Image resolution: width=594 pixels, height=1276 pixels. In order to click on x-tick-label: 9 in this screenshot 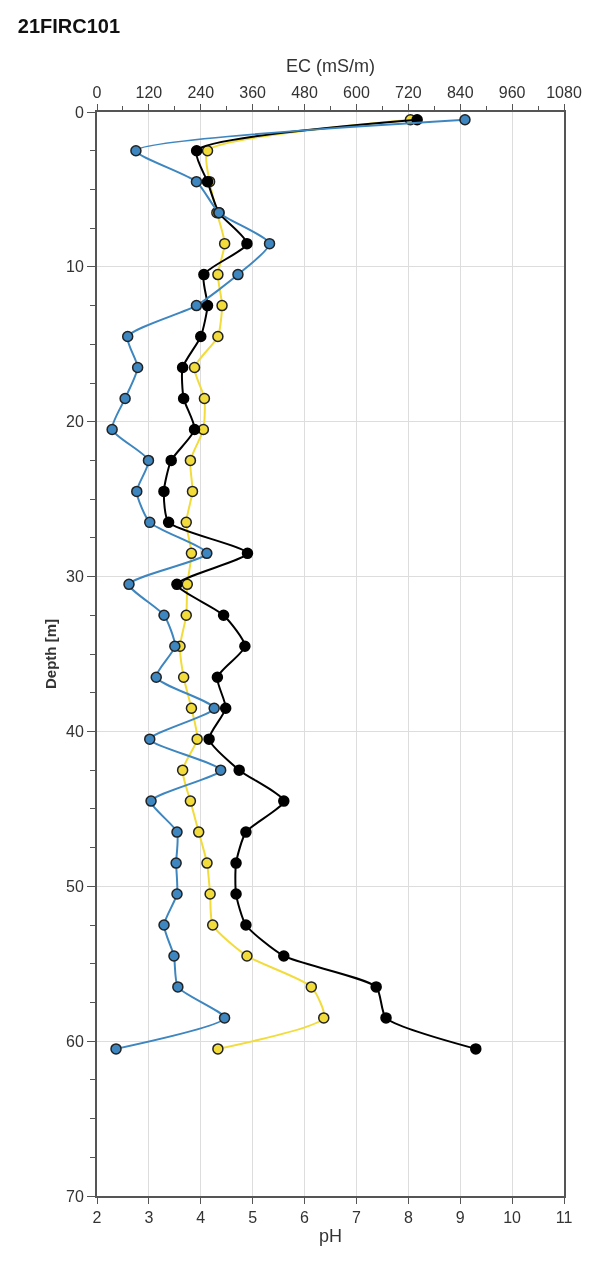, I will do `click(460, 1218)`.